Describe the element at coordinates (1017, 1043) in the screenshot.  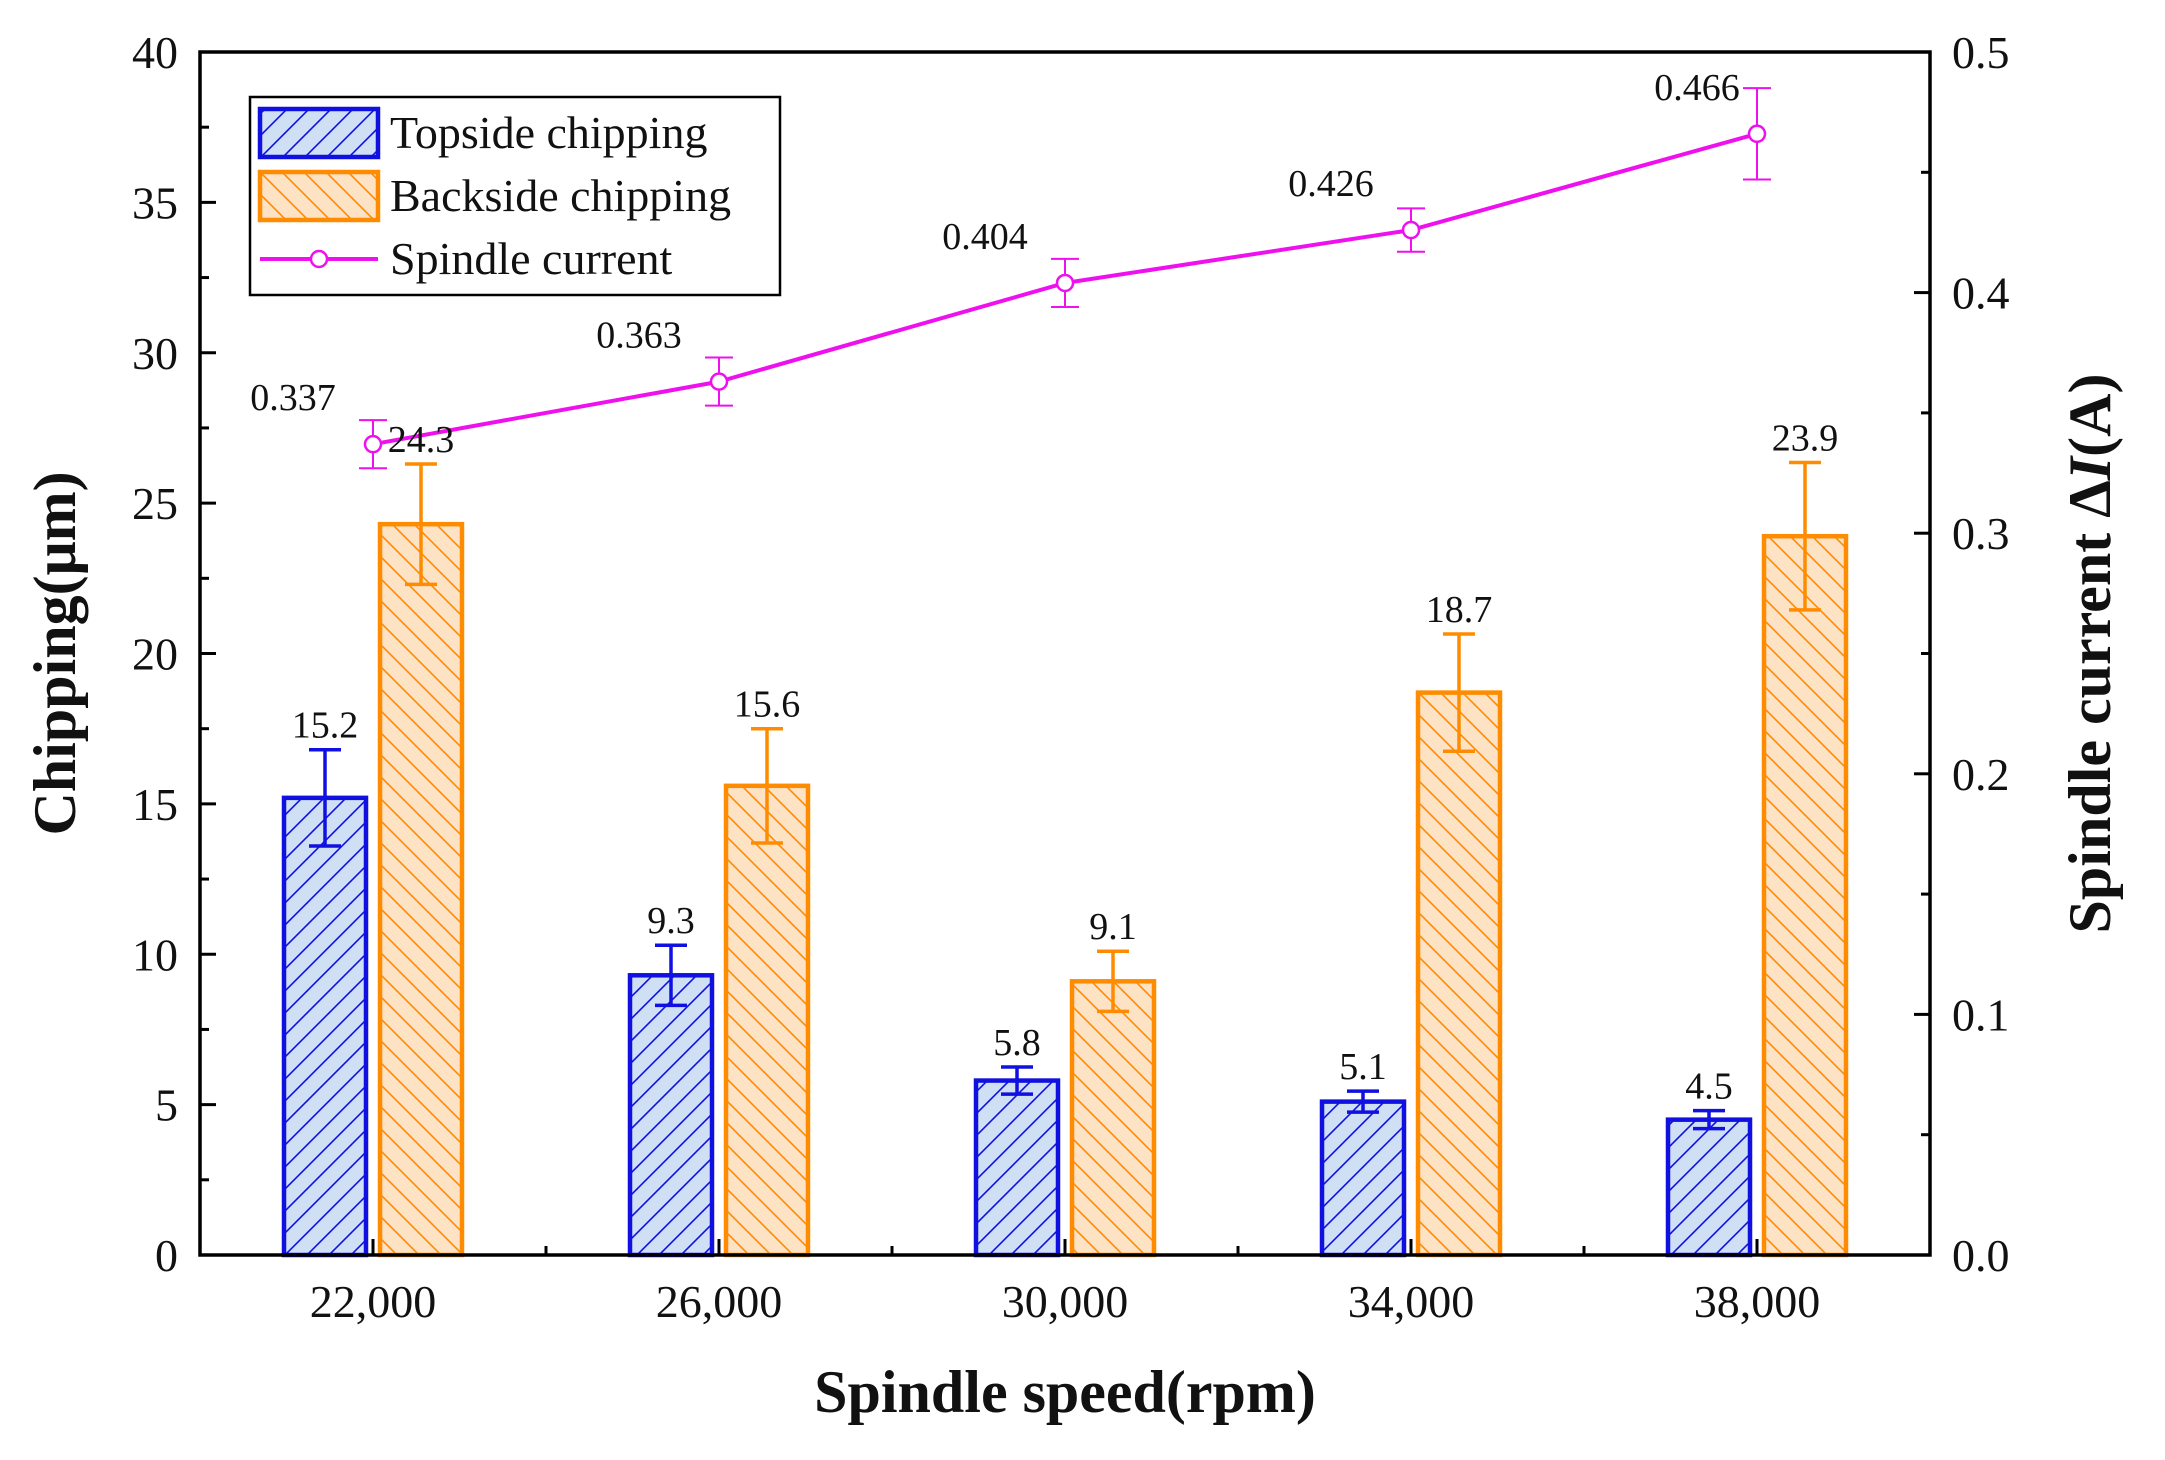
I see `data-label-topside-2: 5.8` at that location.